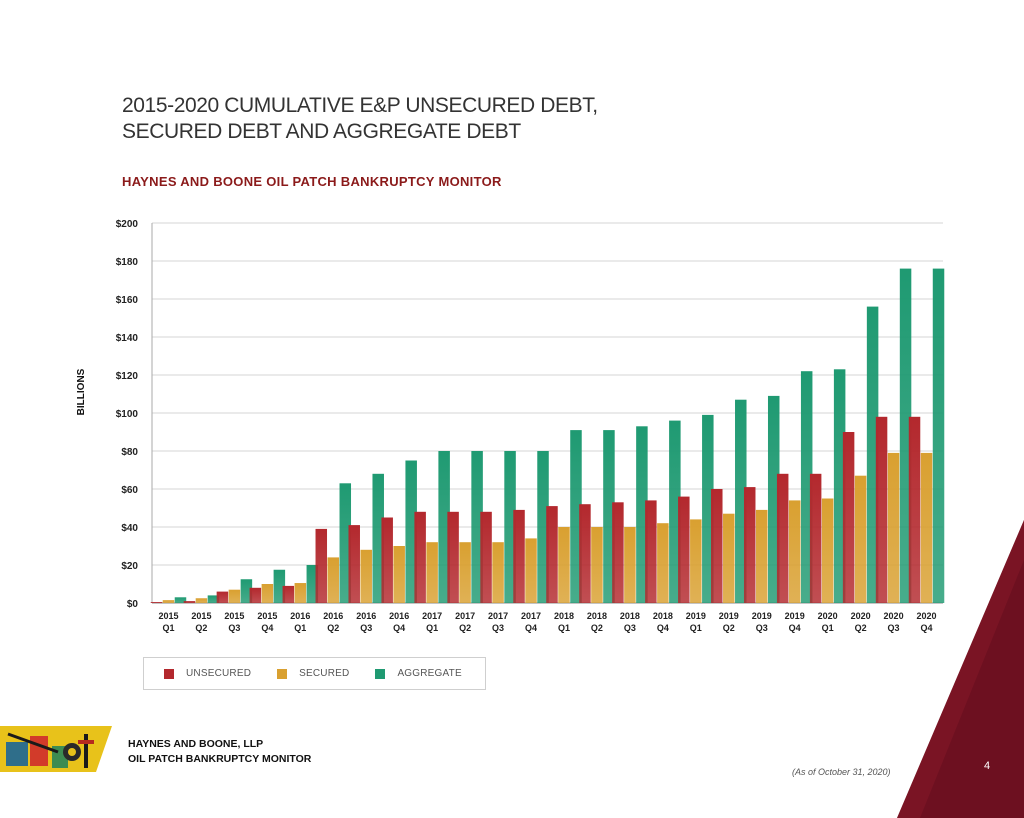 The image size is (1024, 818). What do you see at coordinates (169, 673) in the screenshot?
I see `legend-swatch-unsecured` at bounding box center [169, 673].